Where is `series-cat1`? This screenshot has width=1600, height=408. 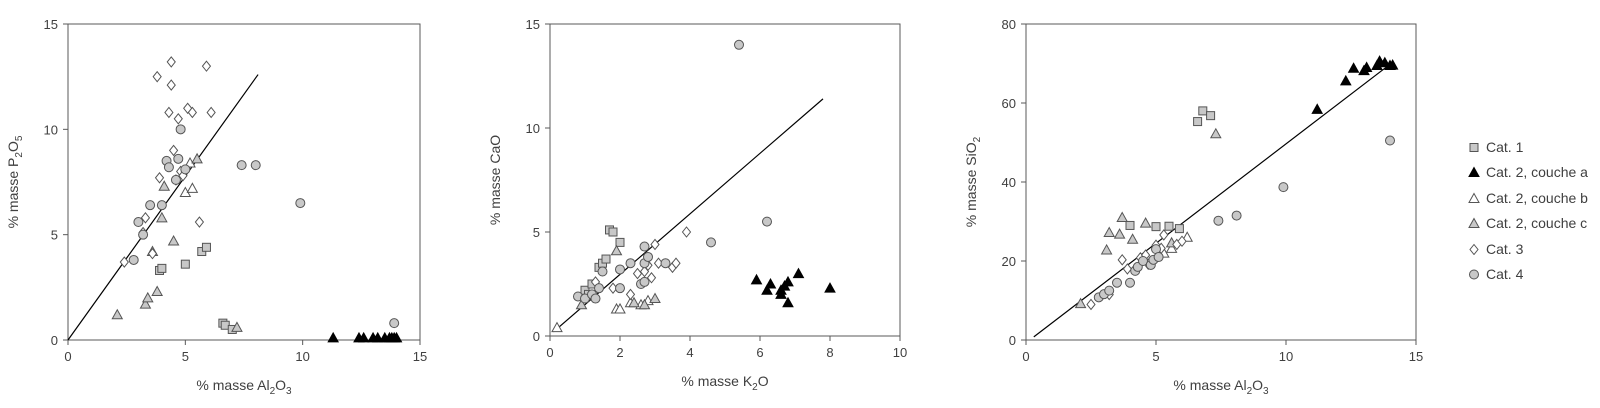
series-cat1 is located at coordinates (1170, 170).